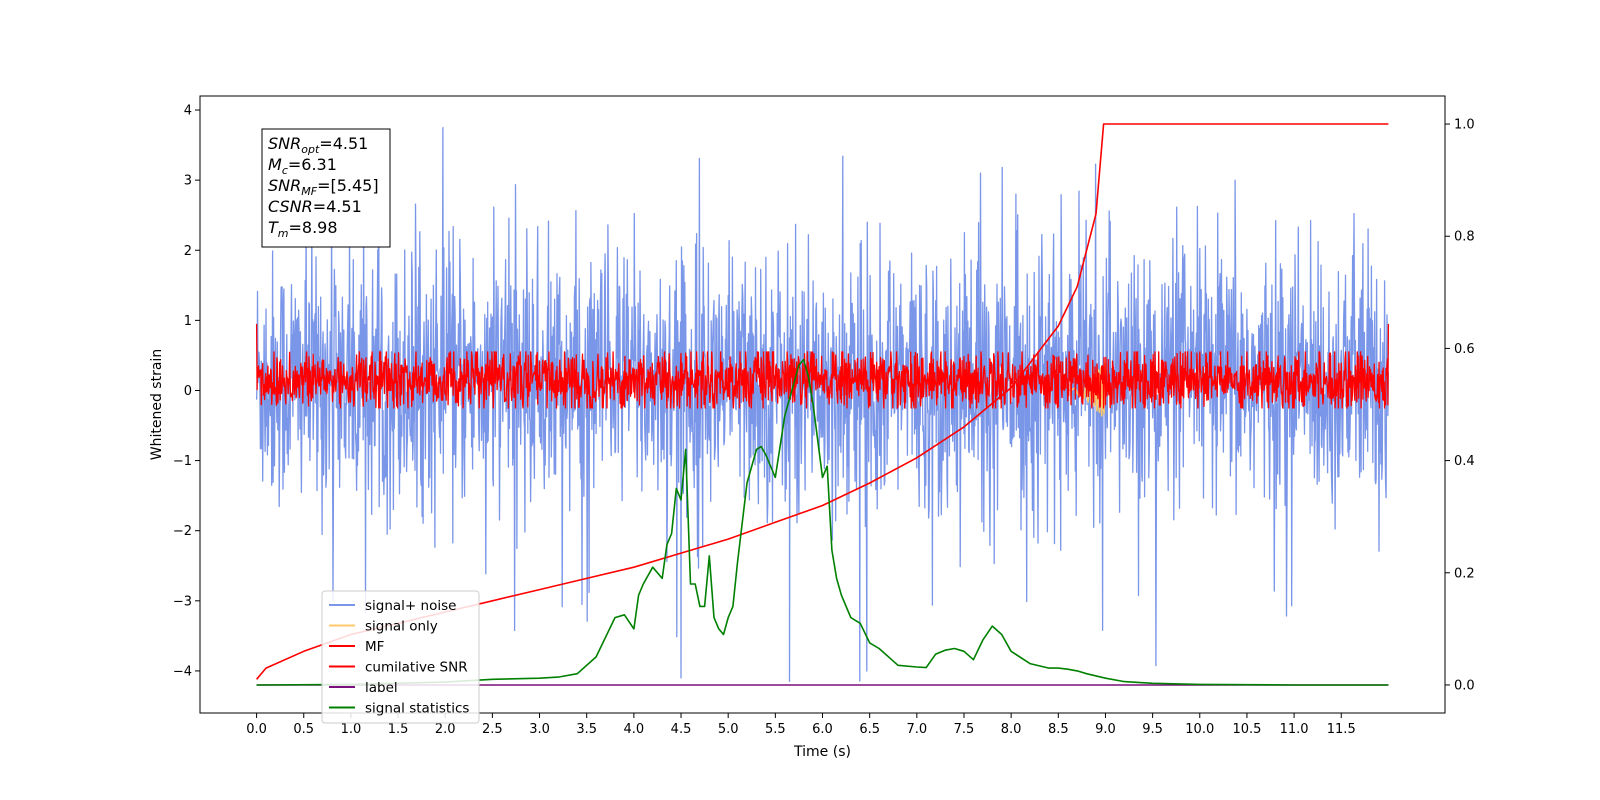 The width and height of the screenshot is (1600, 800). I want to click on x-tick-label: 0.5, so click(303, 729).